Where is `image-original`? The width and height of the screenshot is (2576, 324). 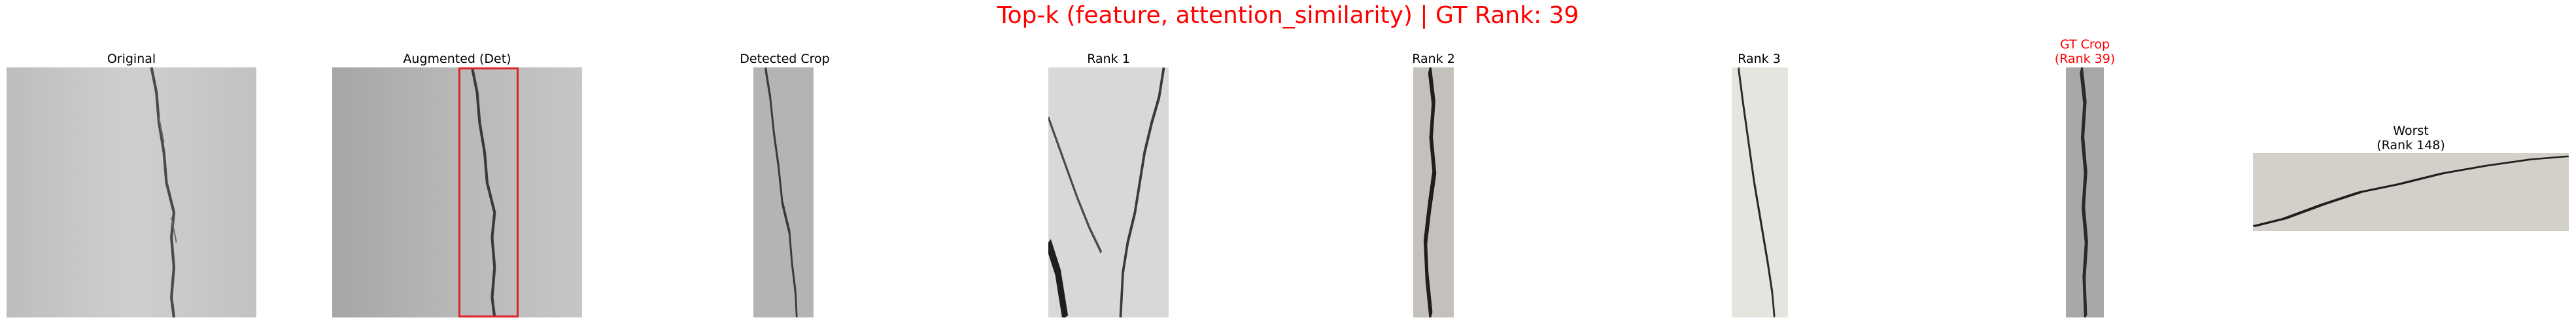
image-original is located at coordinates (131, 192).